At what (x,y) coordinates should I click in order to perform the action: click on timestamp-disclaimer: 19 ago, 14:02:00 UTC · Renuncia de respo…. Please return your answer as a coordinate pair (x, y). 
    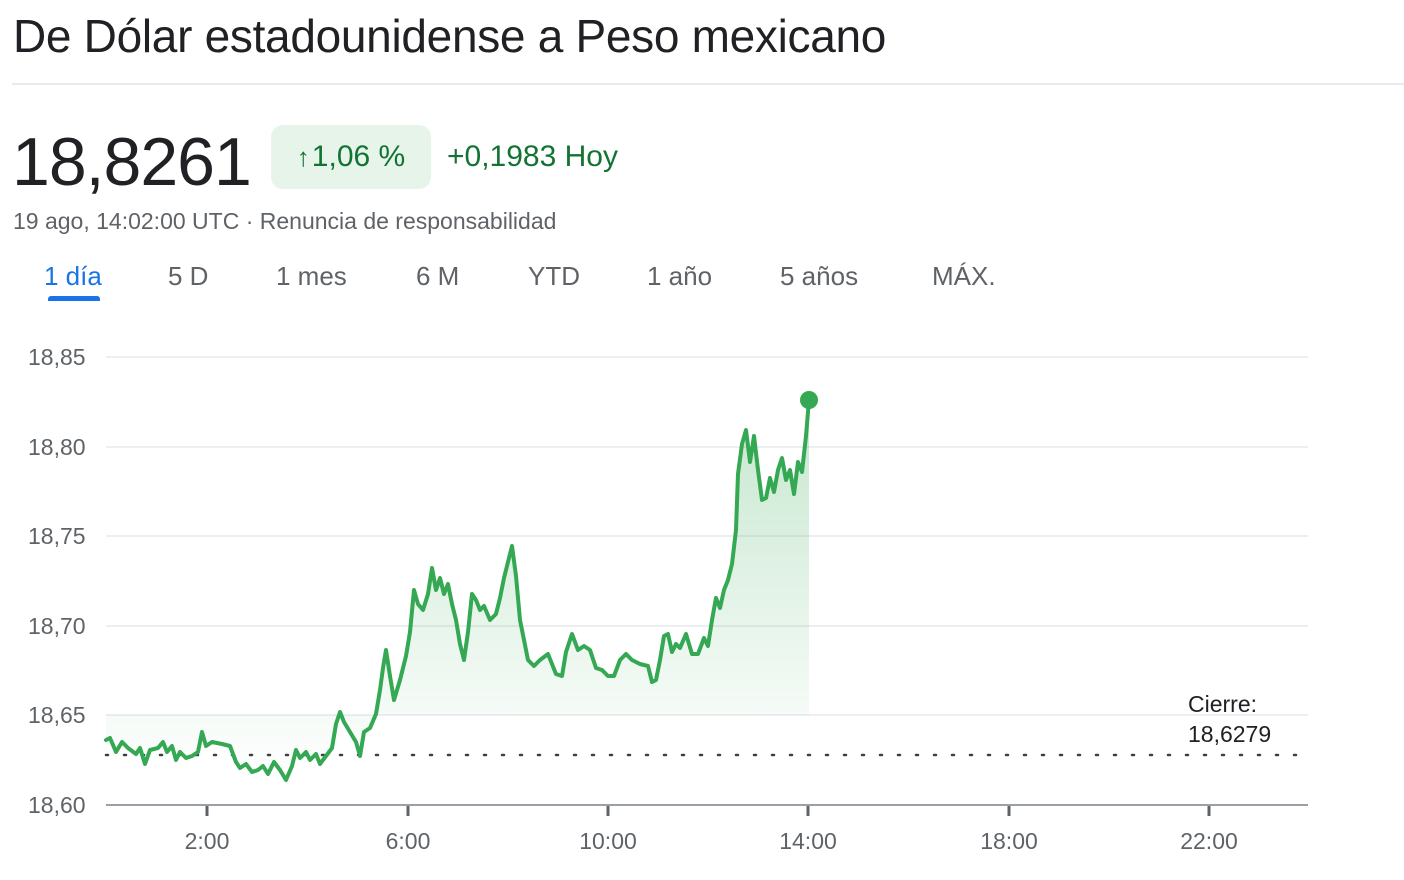
    Looking at the image, I should click on (285, 221).